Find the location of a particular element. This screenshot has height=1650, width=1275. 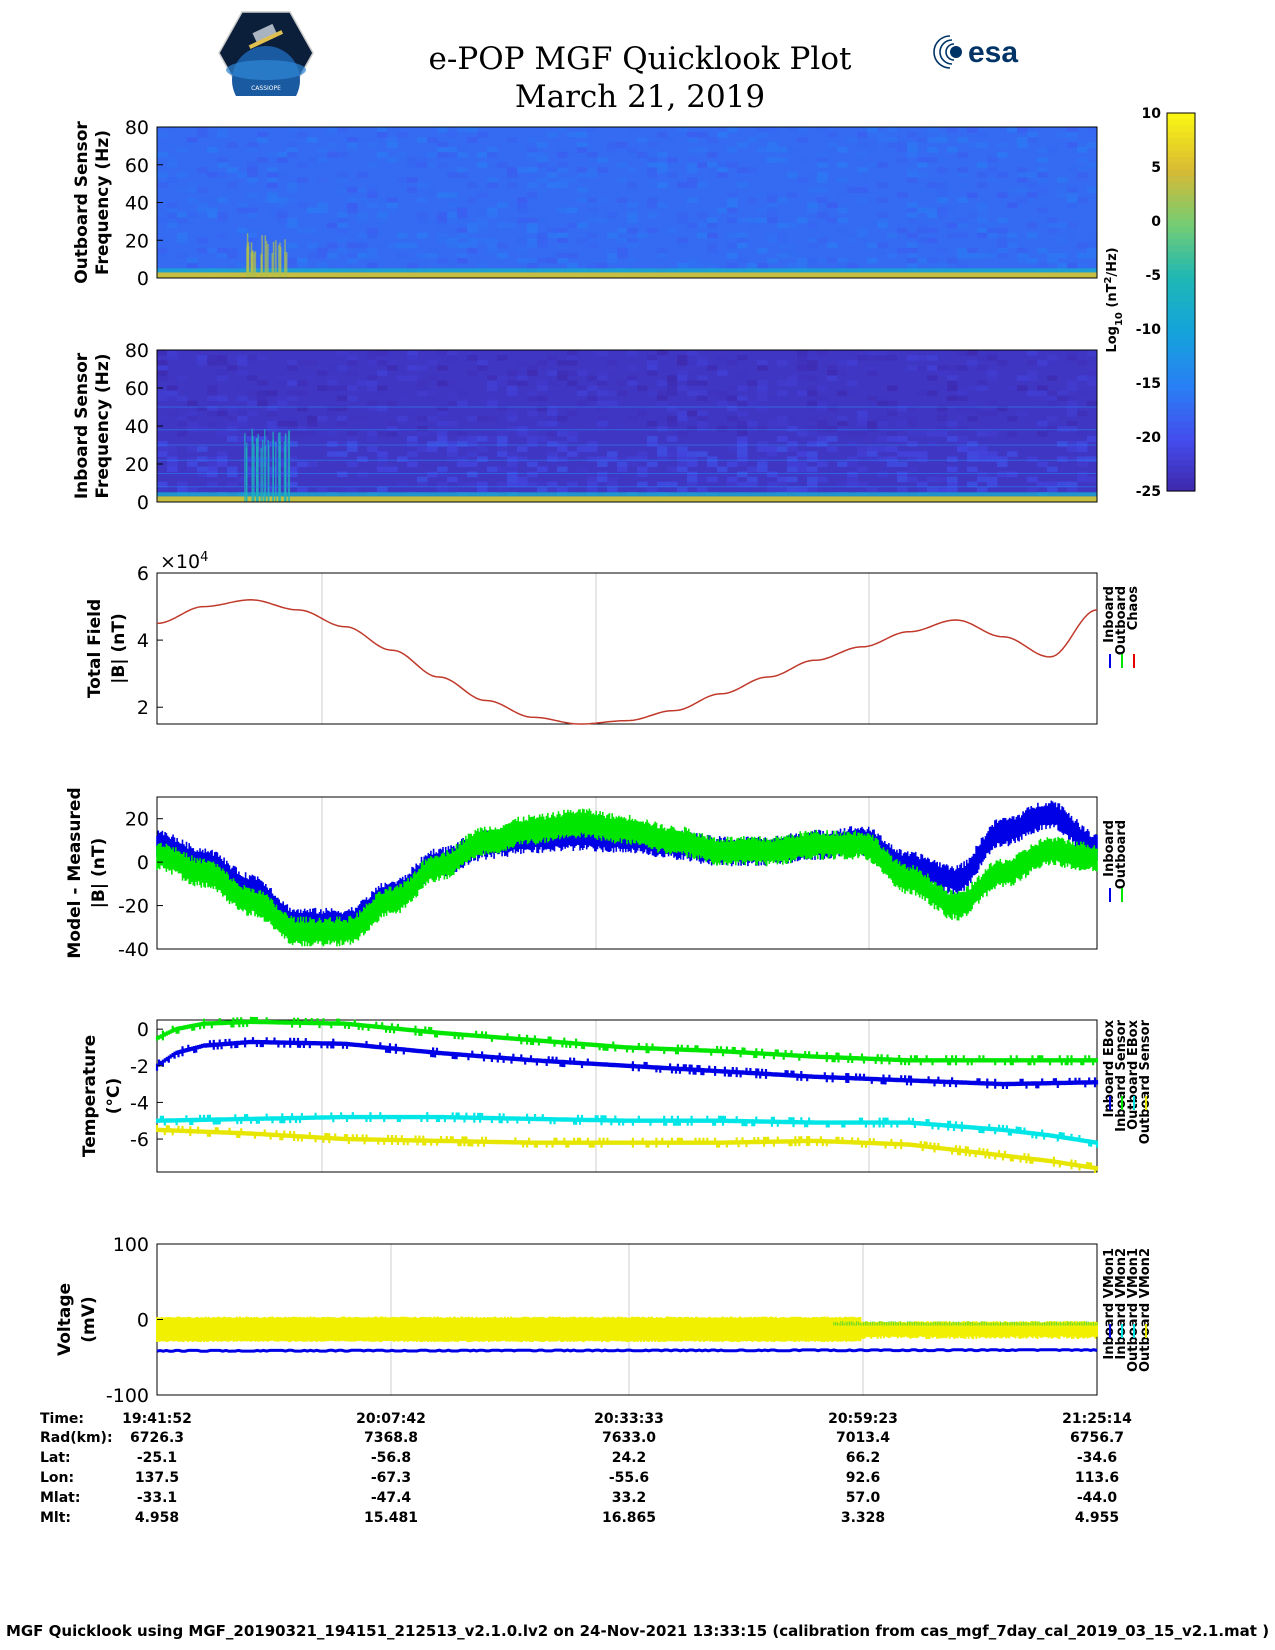

outboard-spectrogram-burst-line is located at coordinates (248, 260).